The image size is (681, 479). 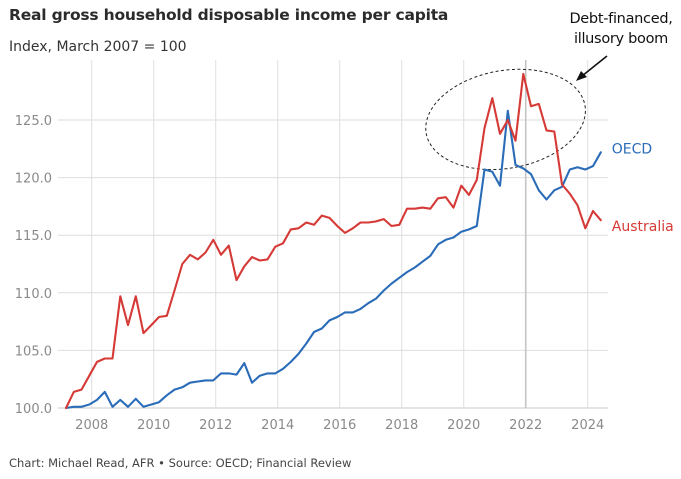 What do you see at coordinates (153, 425) in the screenshot?
I see `x-tick-label: 2010` at bounding box center [153, 425].